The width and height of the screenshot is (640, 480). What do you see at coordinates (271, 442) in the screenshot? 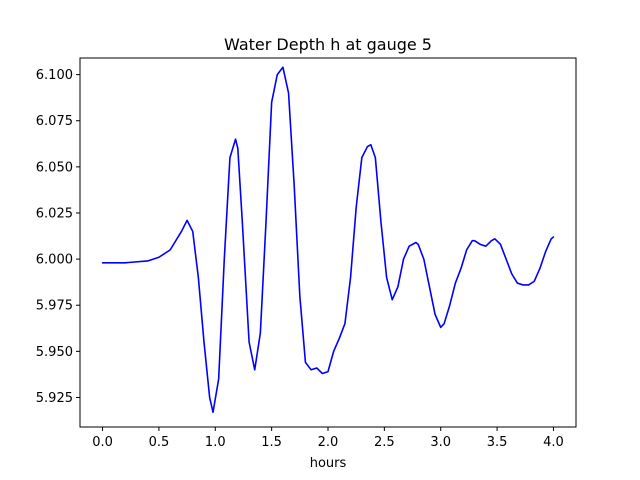
I see `x-tick-label: 1.5` at bounding box center [271, 442].